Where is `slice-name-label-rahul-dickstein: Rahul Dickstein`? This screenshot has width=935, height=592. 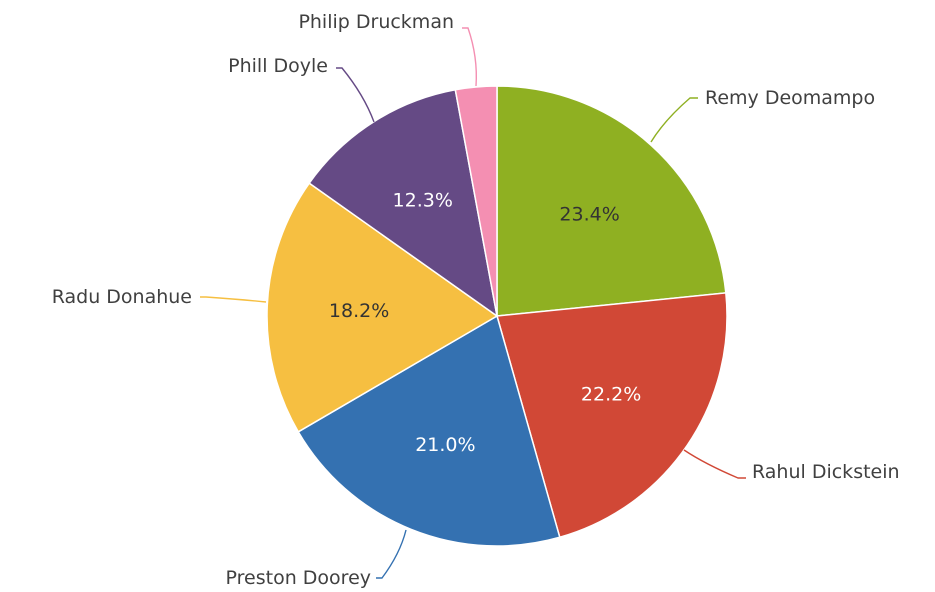 slice-name-label-rahul-dickstein: Rahul Dickstein is located at coordinates (826, 472).